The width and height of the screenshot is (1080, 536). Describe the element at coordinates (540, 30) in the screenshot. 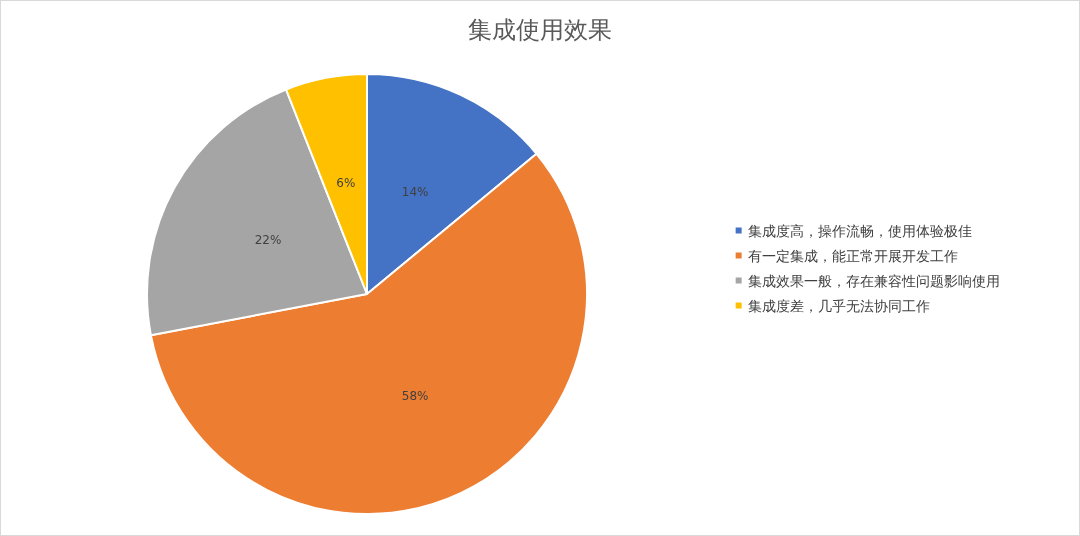

I see `chart-title: 集成使用效果` at that location.